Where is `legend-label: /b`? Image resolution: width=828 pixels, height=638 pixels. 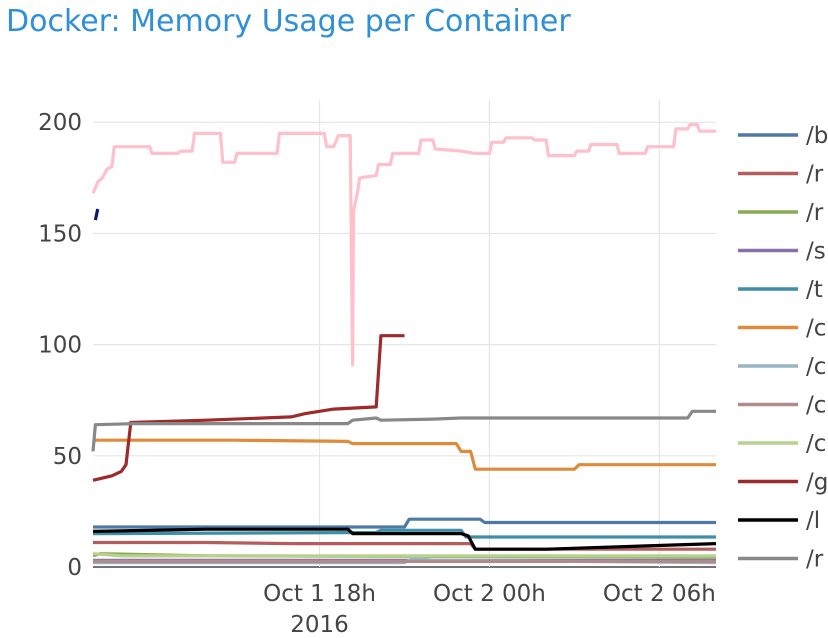
legend-label: /b is located at coordinates (817, 136).